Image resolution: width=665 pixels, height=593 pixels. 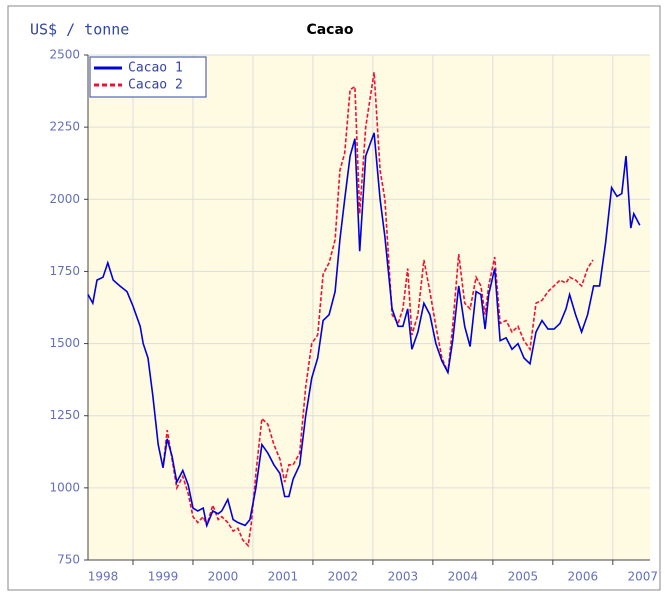 I want to click on y-tick-label: 2500, so click(x=64, y=55).